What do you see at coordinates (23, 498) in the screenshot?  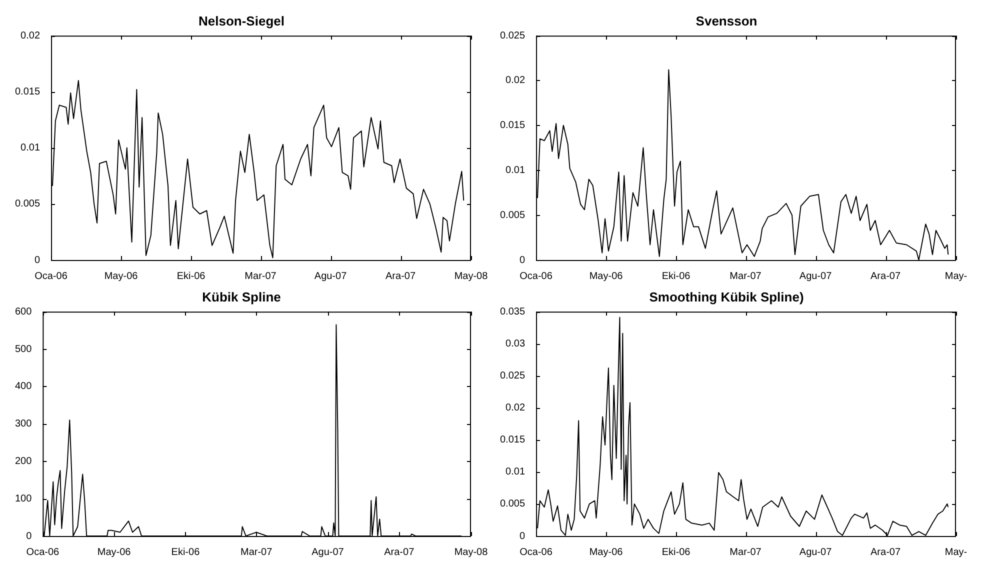 I see `y-tick-label: 100` at bounding box center [23, 498].